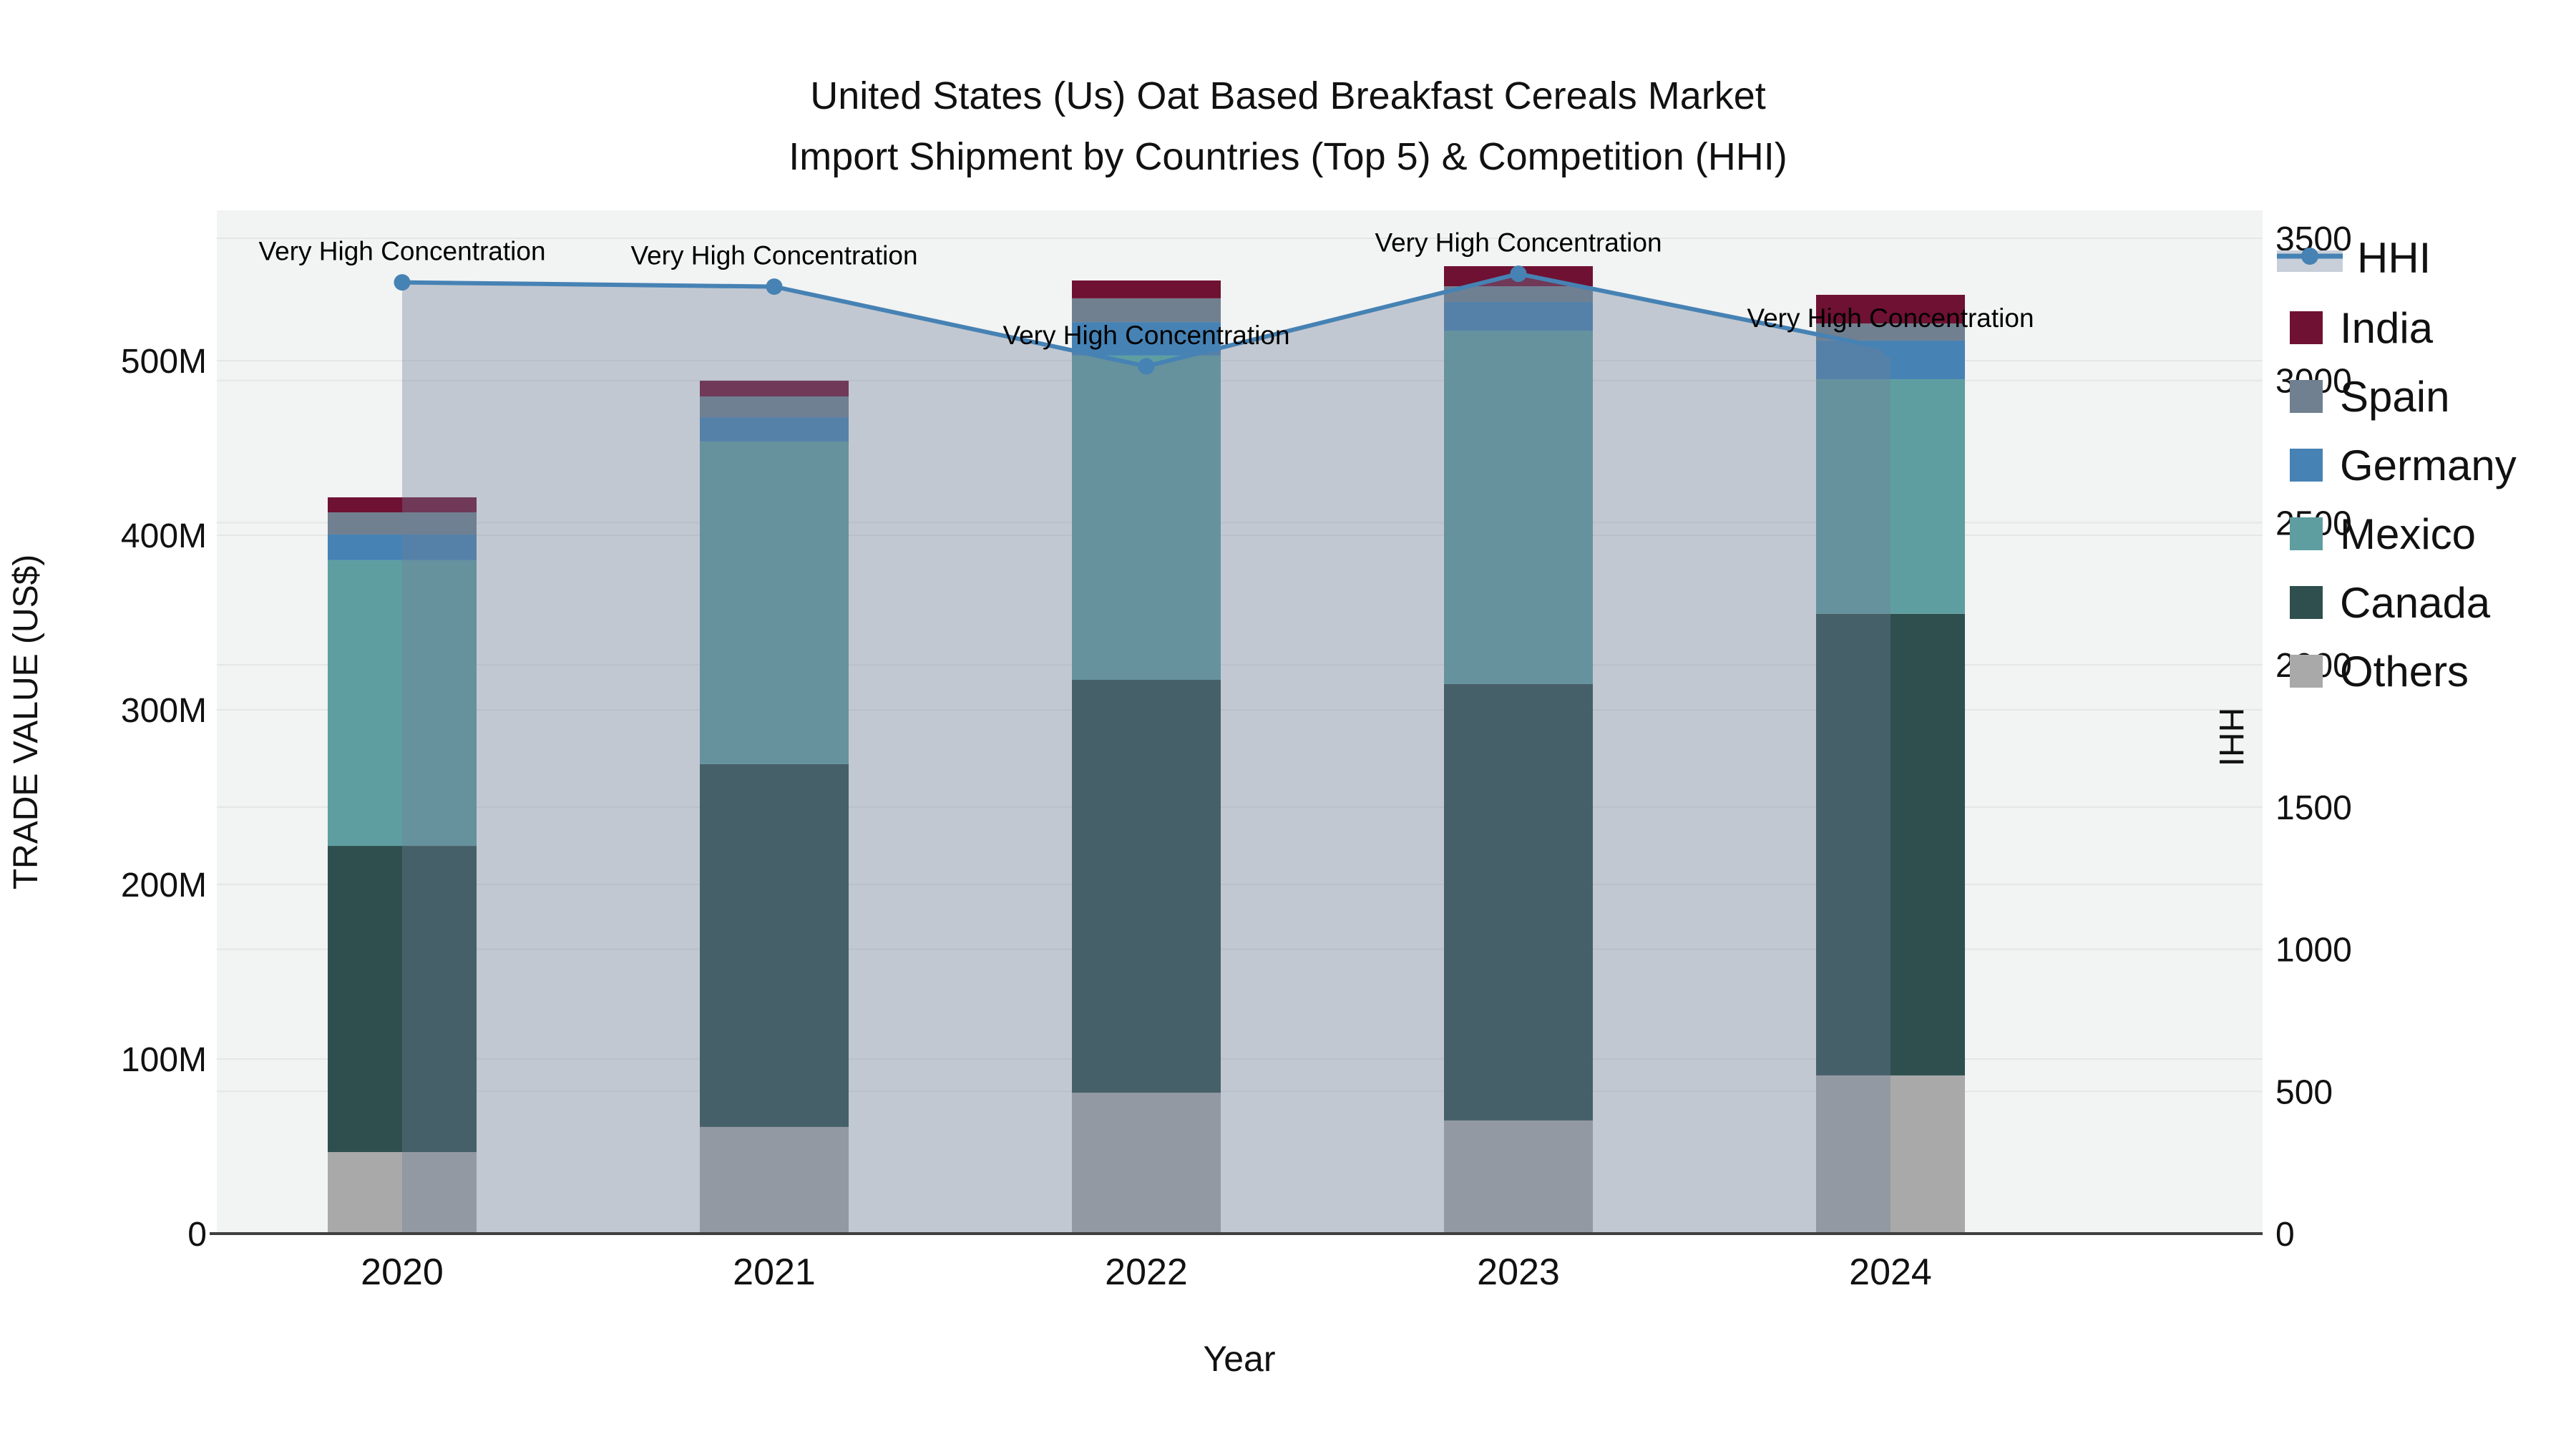 Image resolution: width=2576 pixels, height=1449 pixels. Describe the element at coordinates (402, 505) in the screenshot. I see `bar-segment-2020-india` at that location.